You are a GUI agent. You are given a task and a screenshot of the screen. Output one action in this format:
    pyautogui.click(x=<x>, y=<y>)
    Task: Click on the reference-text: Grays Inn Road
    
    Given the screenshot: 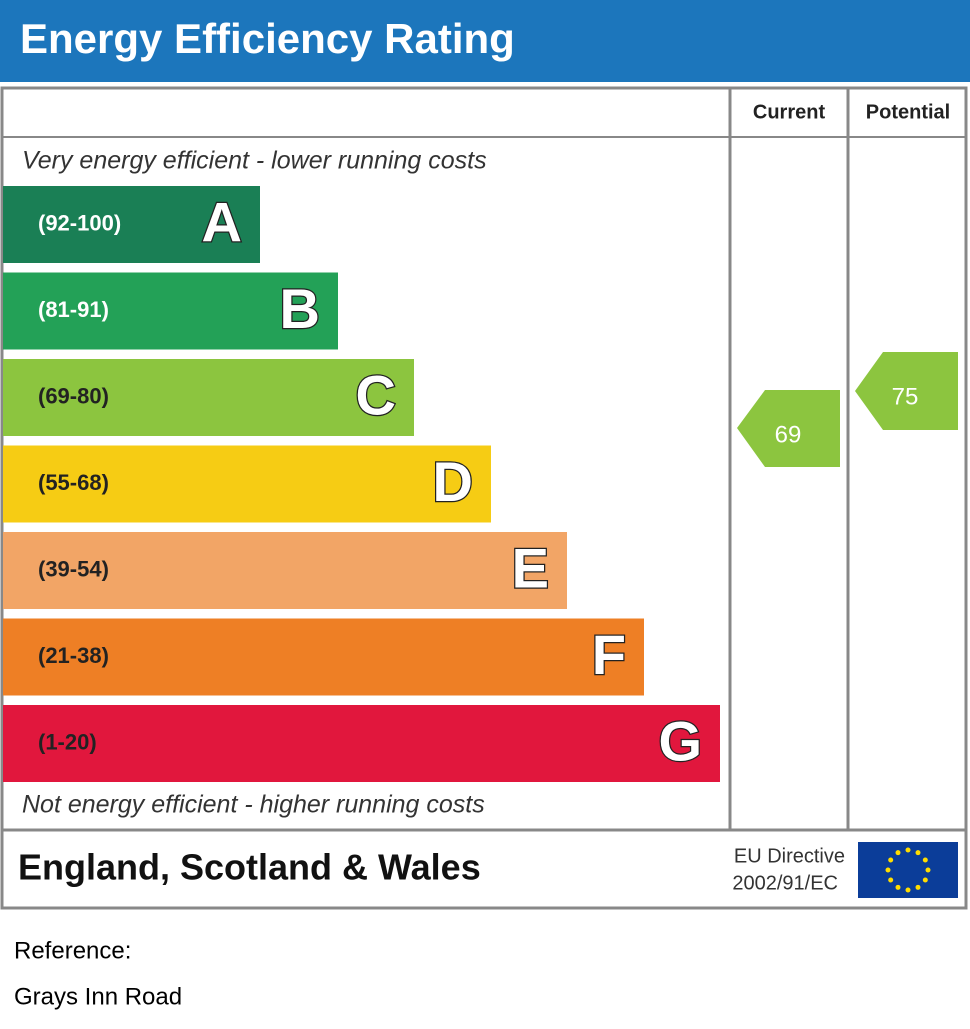 What is the action you would take?
    pyautogui.click(x=98, y=996)
    